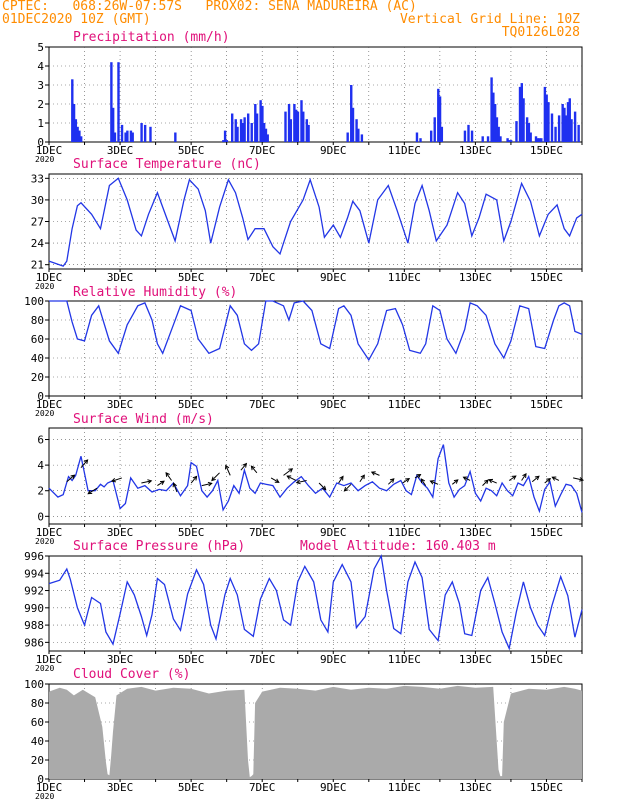 This screenshot has height=800, width=618. Describe the element at coordinates (49, 532) in the screenshot. I see `wind-xtick-label: 1DEC` at that location.